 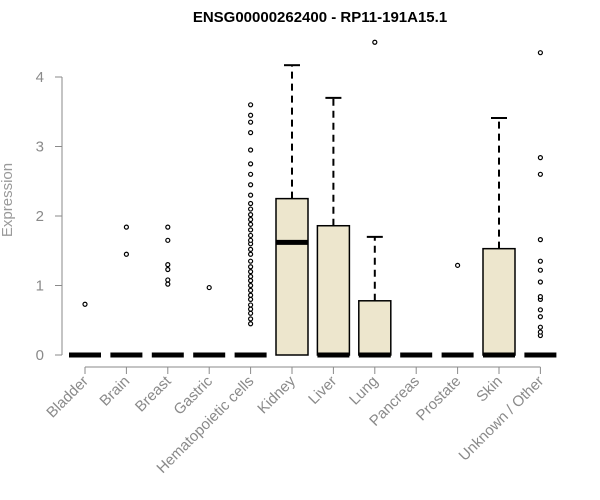 I want to click on y-axis-label: Expression, so click(x=8, y=200).